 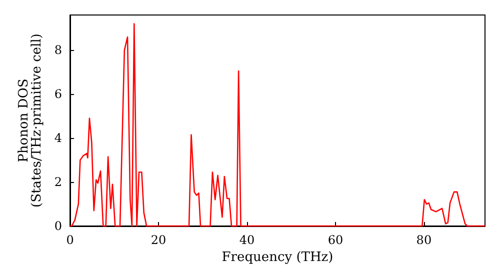 What do you see at coordinates (336, 240) in the screenshot?
I see `x-tick-label: 60` at bounding box center [336, 240].